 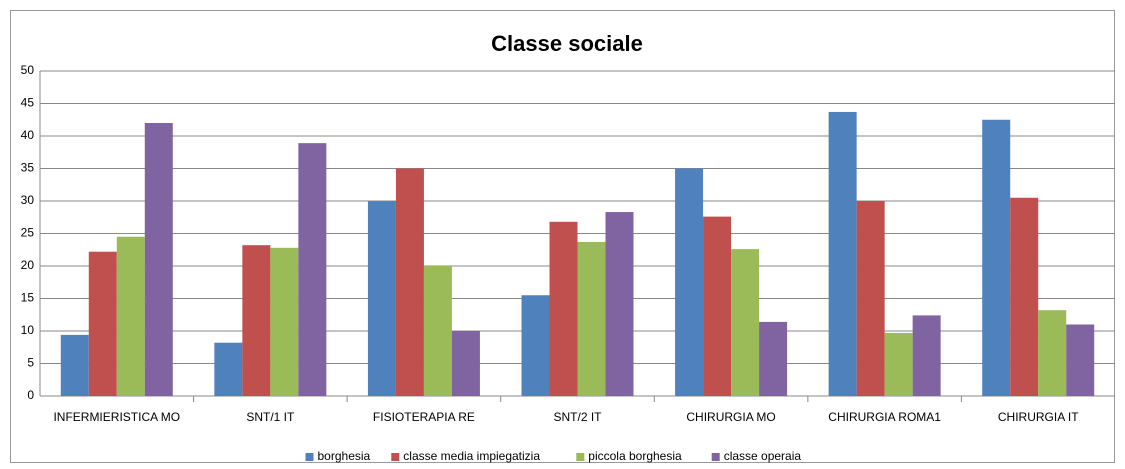 I want to click on y-tick-label: 10, so click(x=28, y=330).